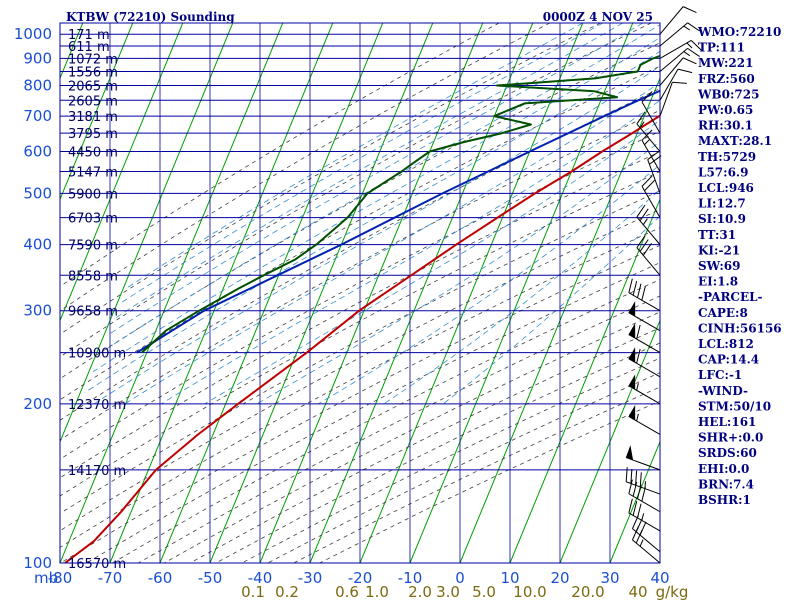 This screenshot has width=800, height=600. I want to click on temperature-tick-label: -40, so click(260, 578).